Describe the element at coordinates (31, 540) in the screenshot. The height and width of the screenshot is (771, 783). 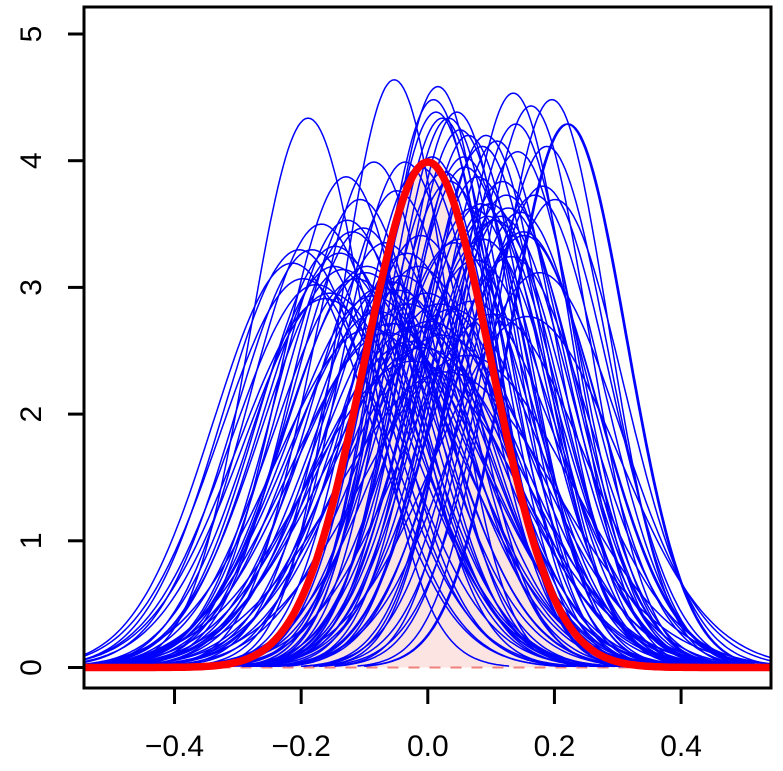
I see `y-axis-tick-label: 1` at that location.